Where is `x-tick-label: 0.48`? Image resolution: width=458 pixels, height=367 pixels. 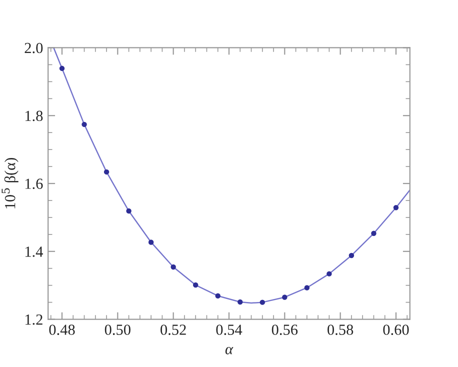
x-tick-label: 0.48 is located at coordinates (62, 329).